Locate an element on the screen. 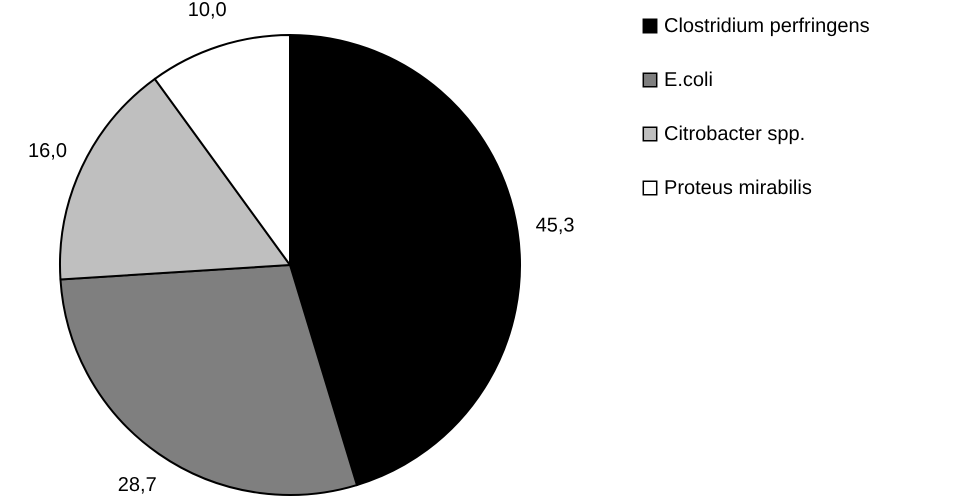  legend-label: E.coli is located at coordinates (688, 80).